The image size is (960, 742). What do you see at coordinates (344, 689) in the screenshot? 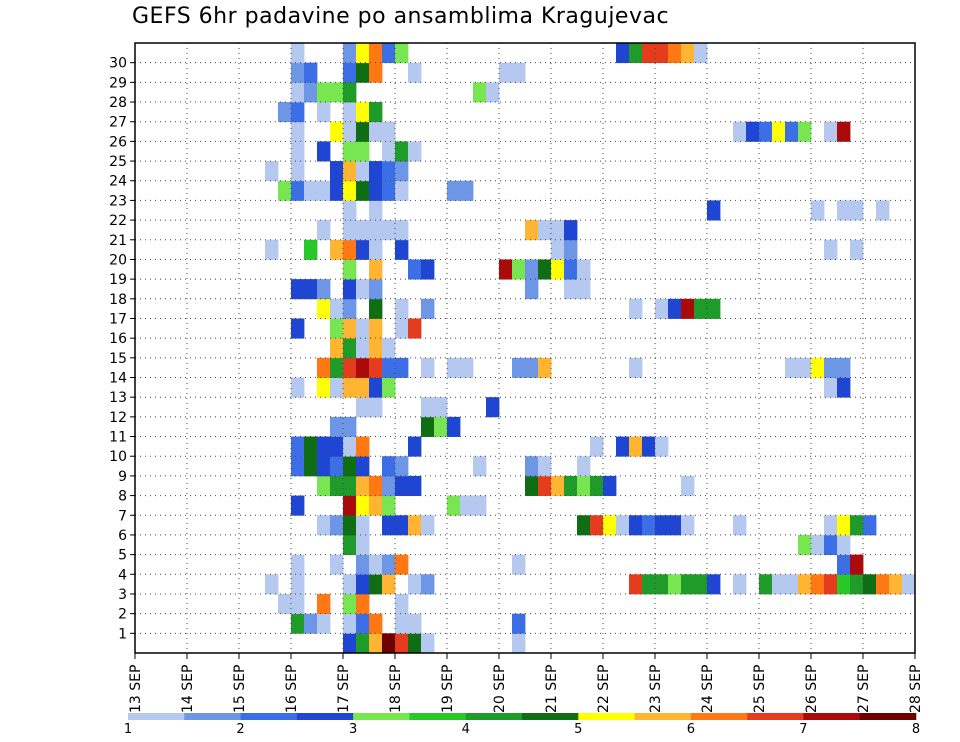
I see `x-tick-label: 17 SEP` at bounding box center [344, 689].